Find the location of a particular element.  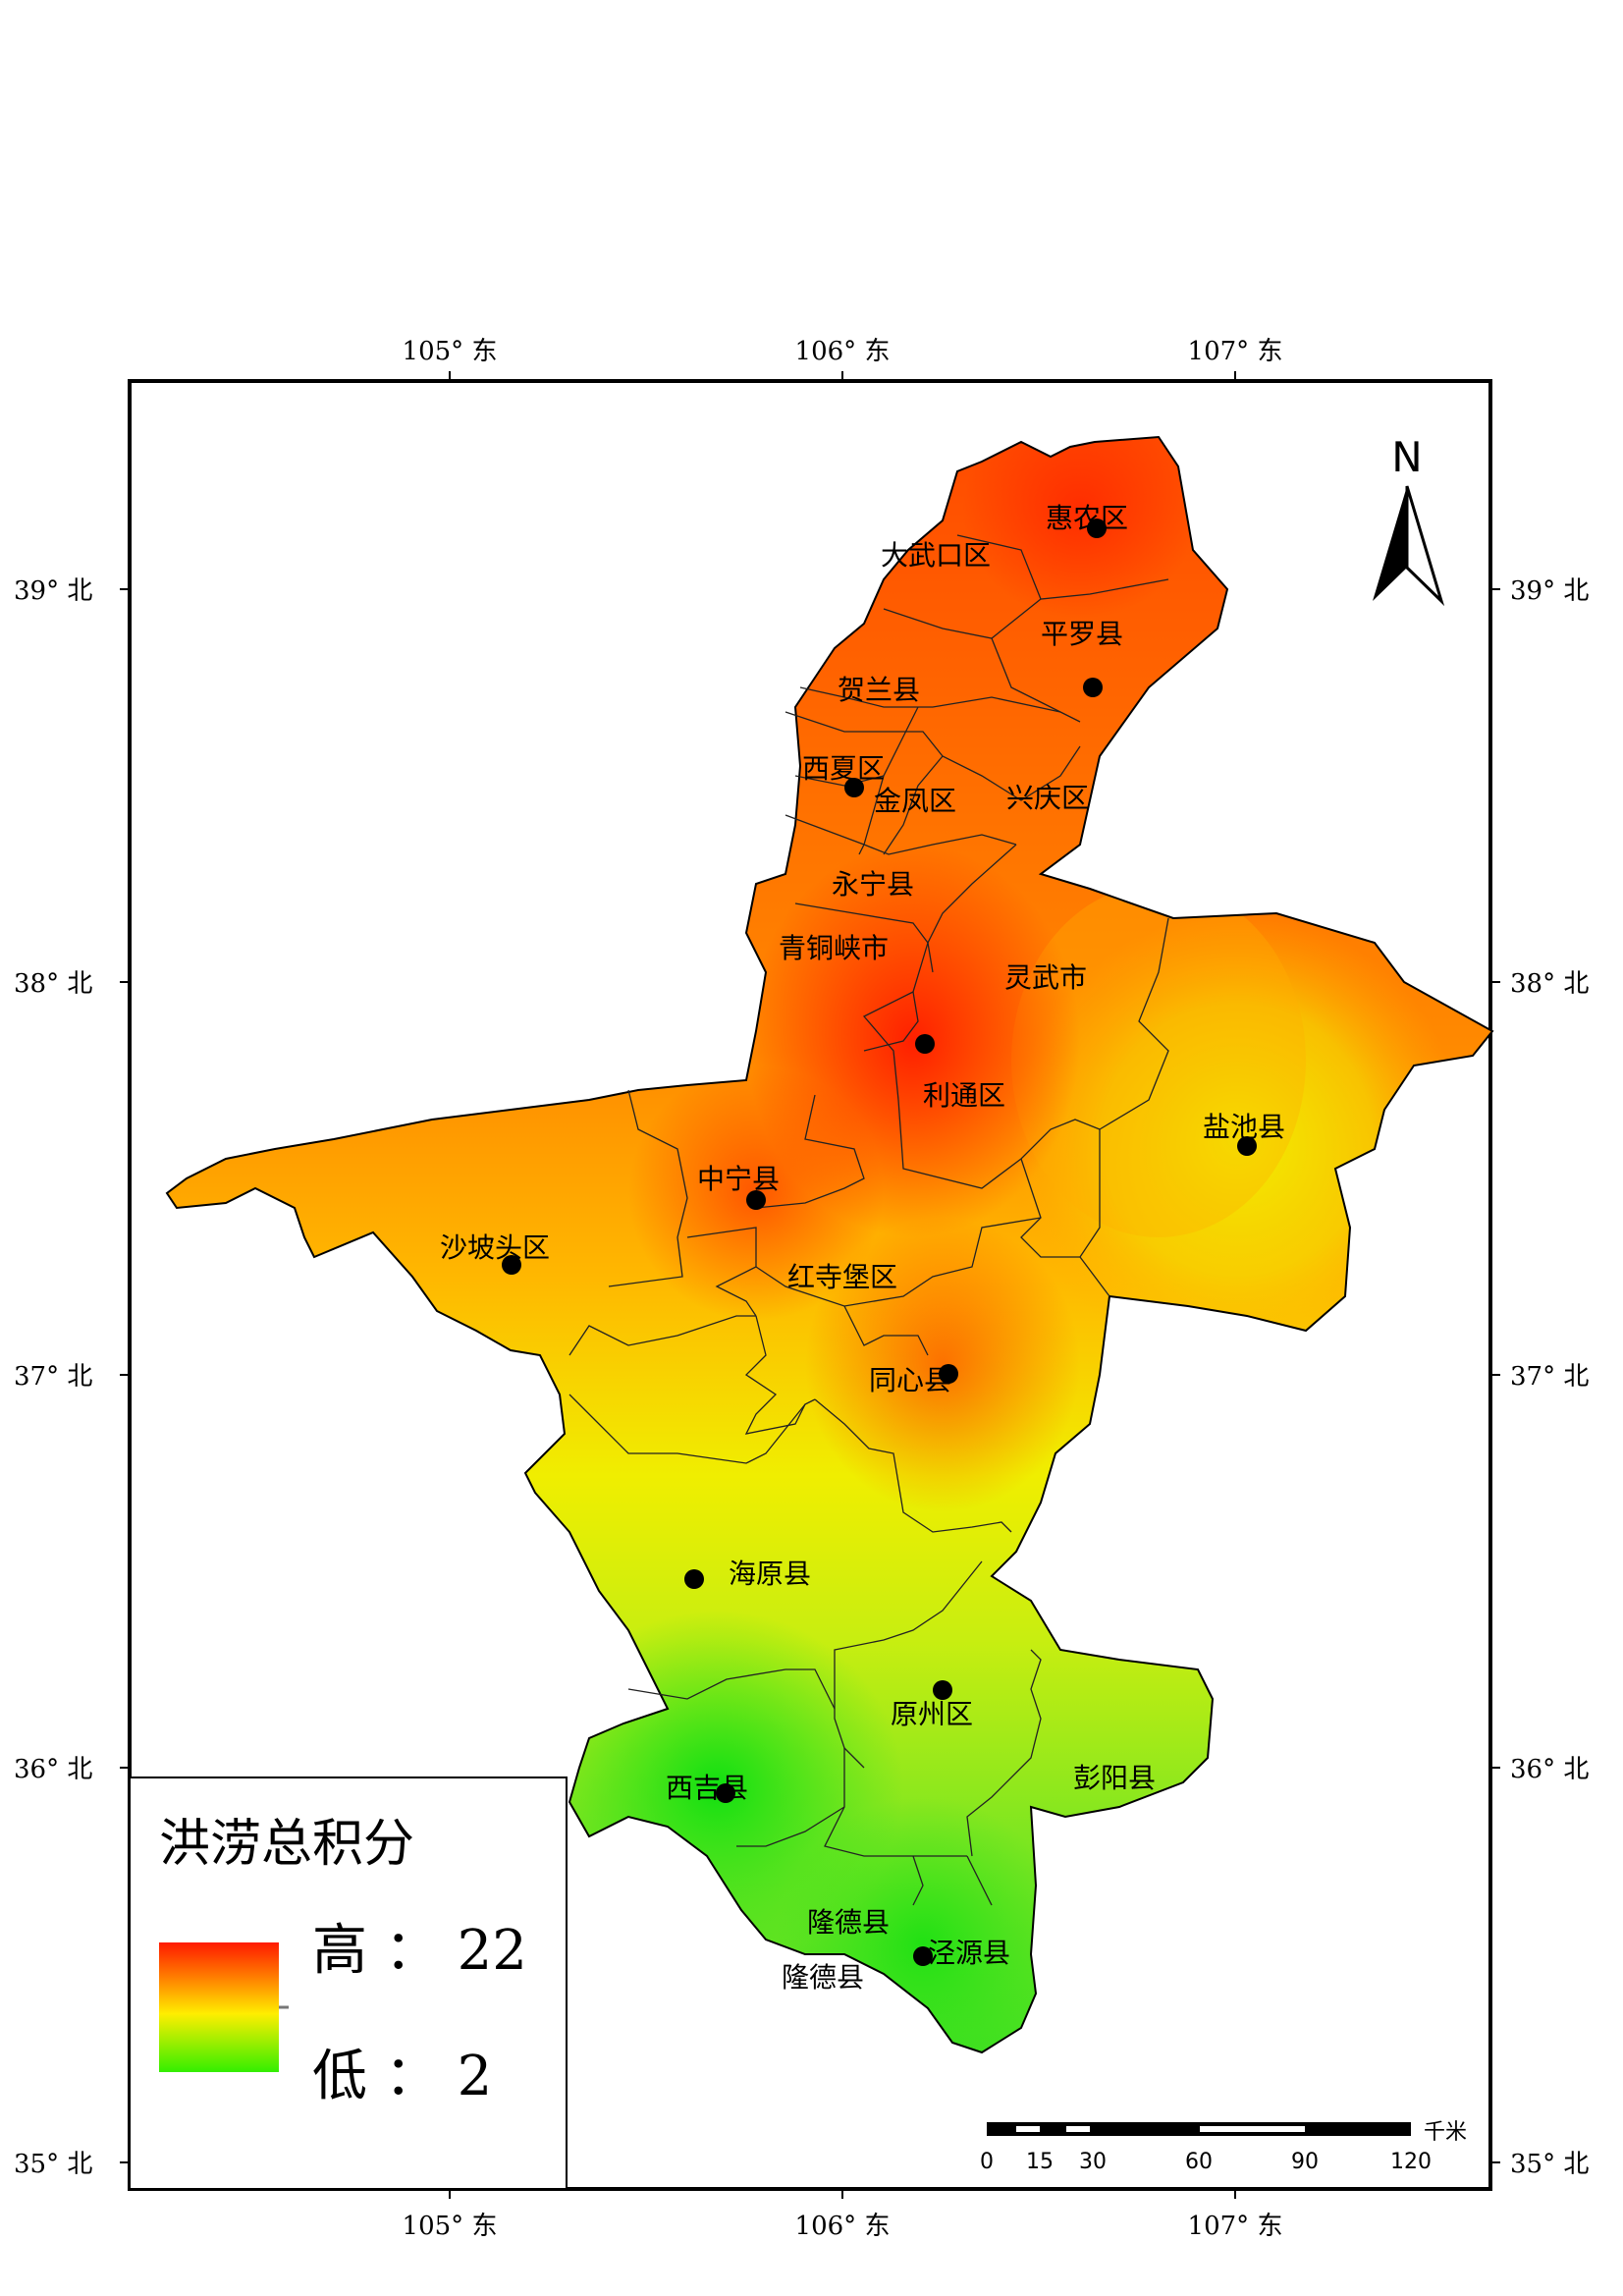

label-hongsibao: 红寺堡区 is located at coordinates (842, 1277).